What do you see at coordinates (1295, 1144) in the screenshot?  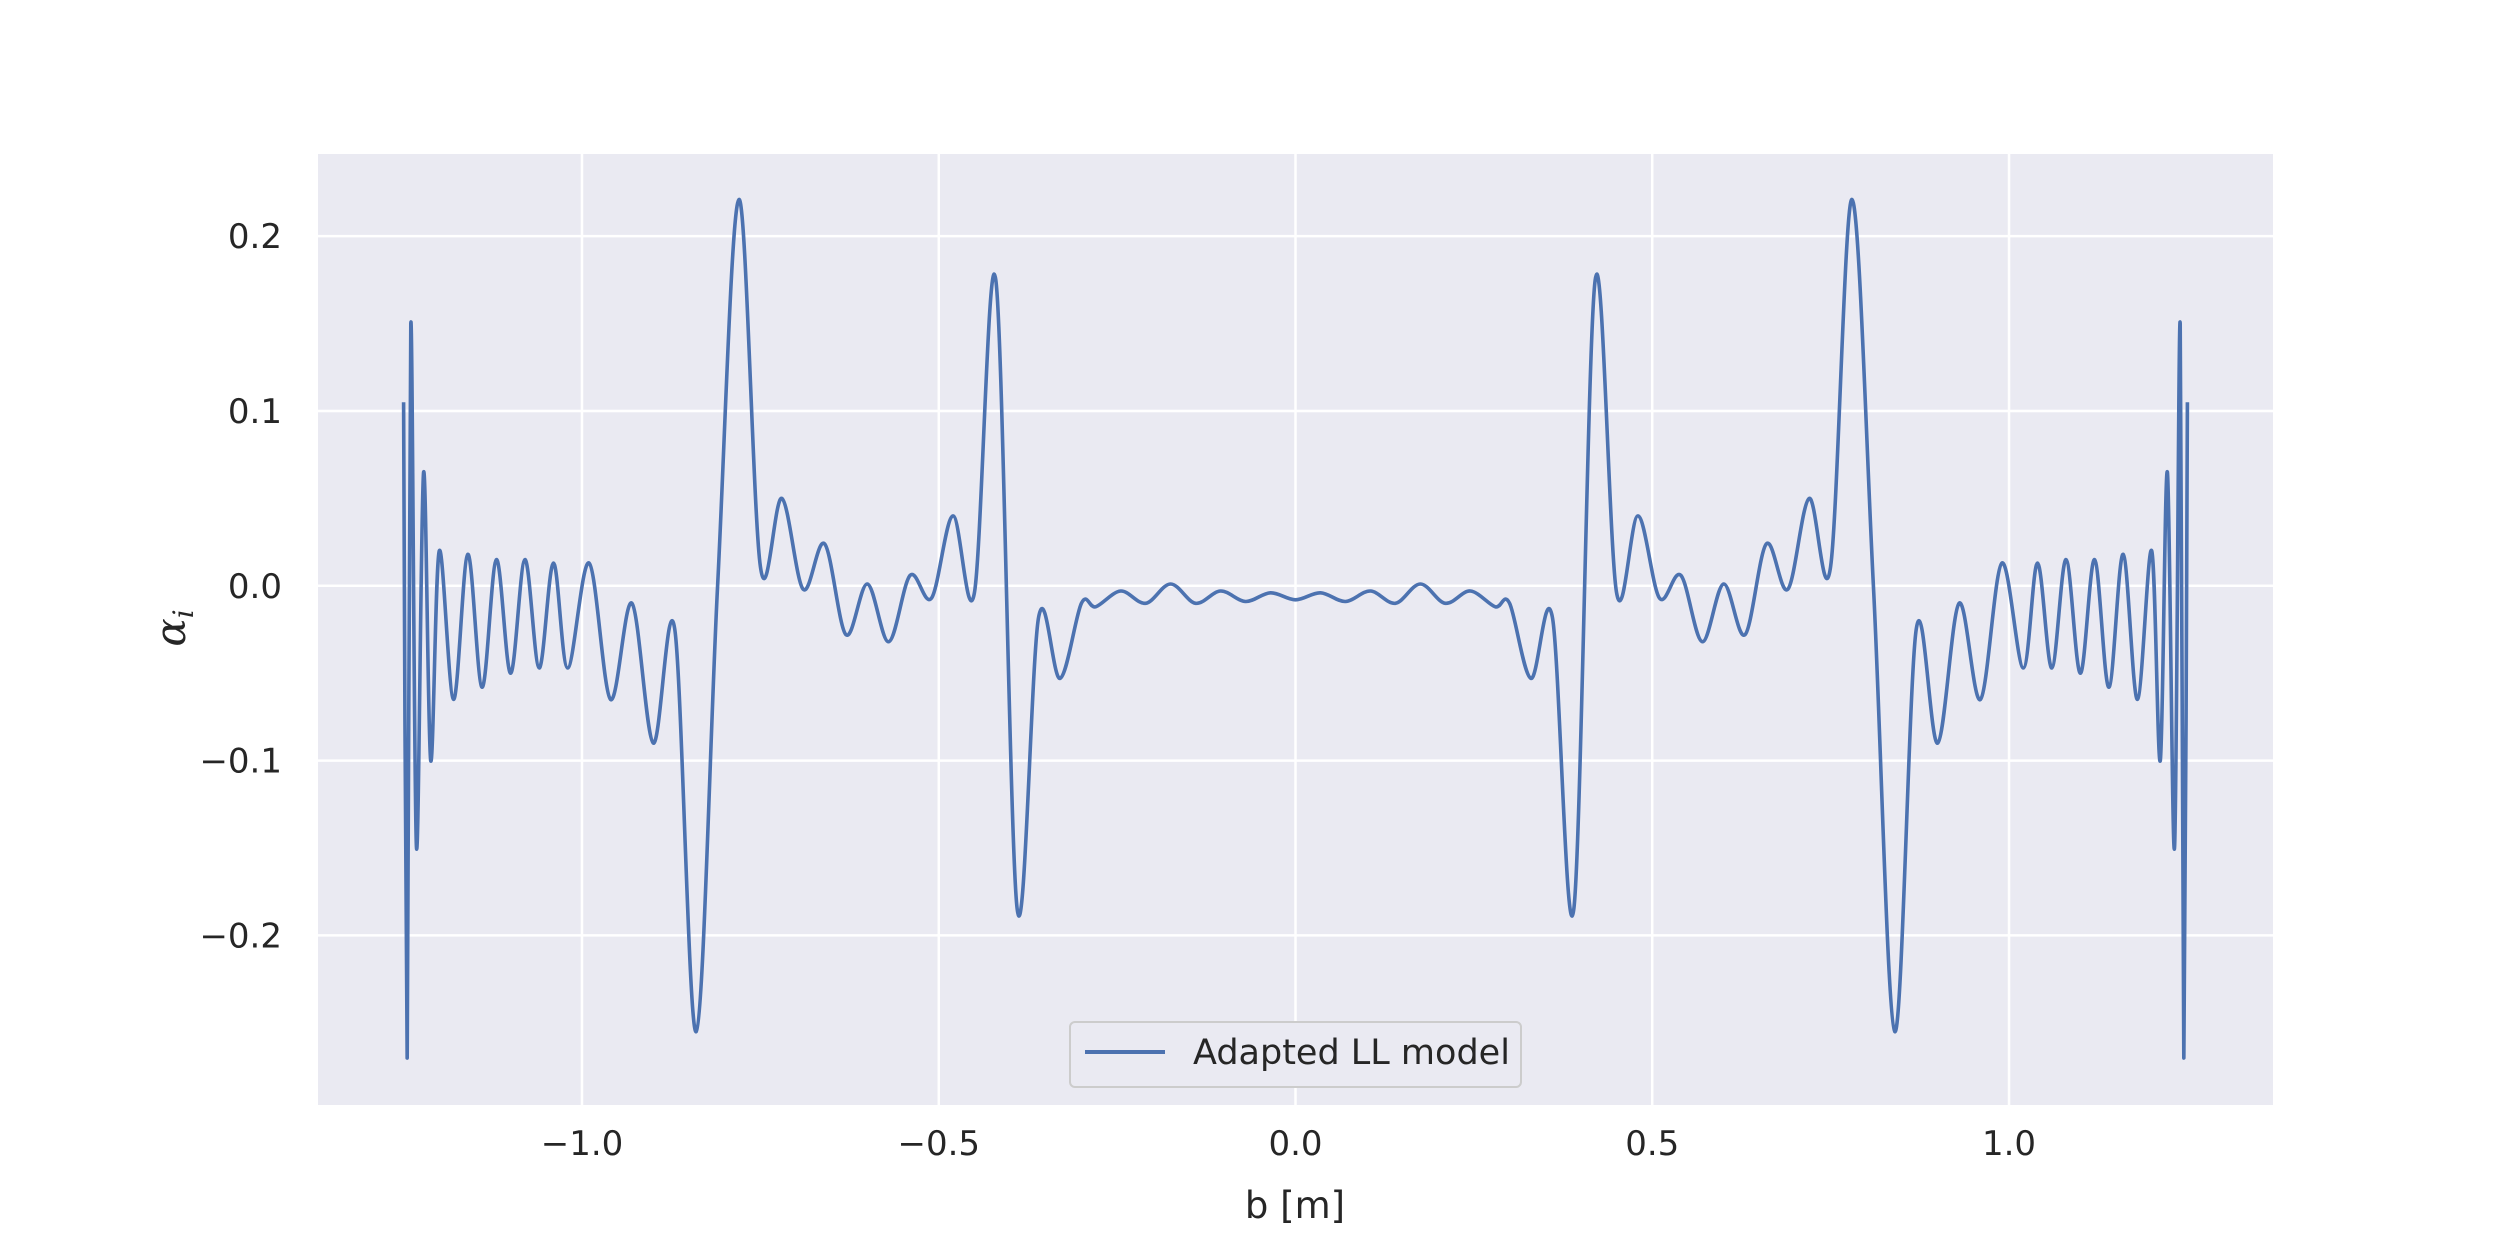 I see `x-tick-label: 0.0` at bounding box center [1295, 1144].